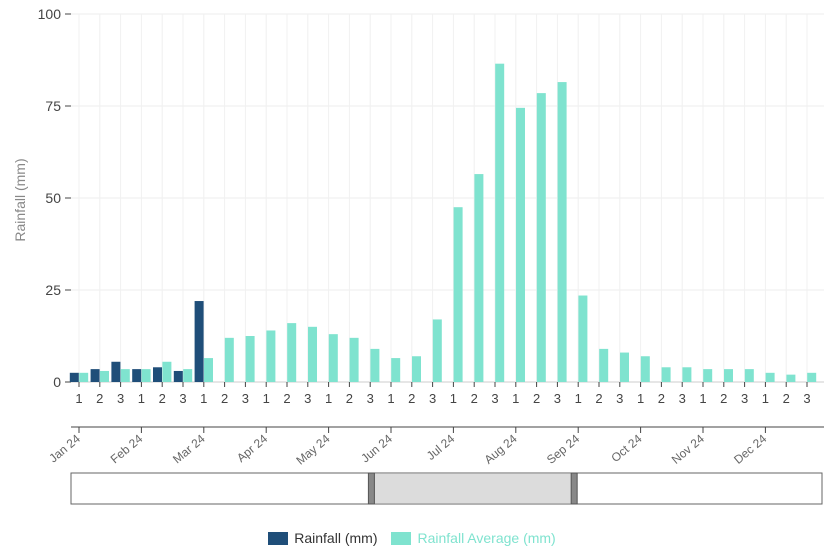 This screenshot has height=554, width=824. What do you see at coordinates (574, 488) in the screenshot?
I see `range-slider-handle-right` at bounding box center [574, 488].